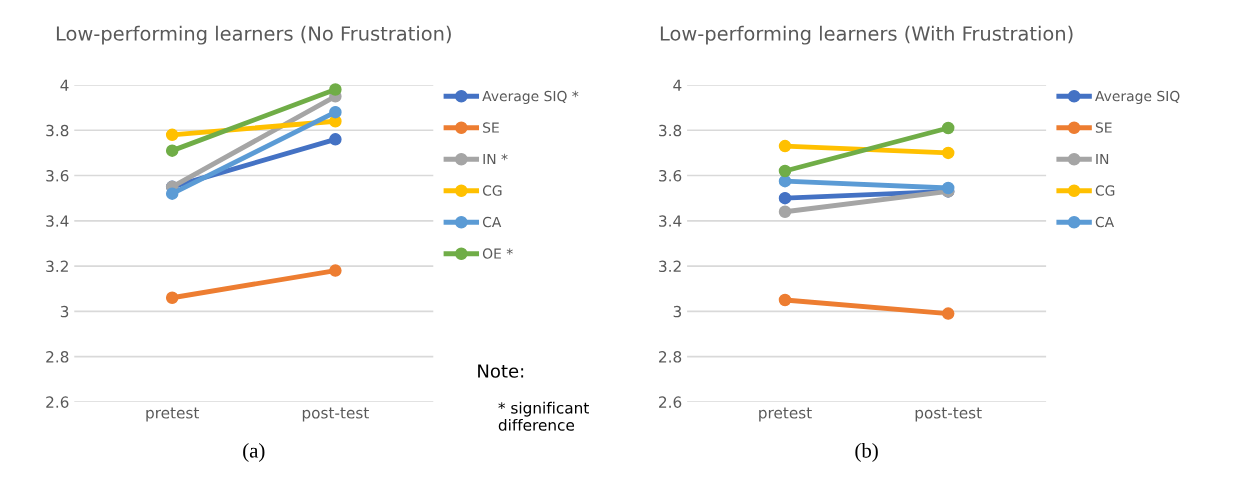 The width and height of the screenshot is (1238, 483). I want to click on text: * significant difference, so click(543, 416).